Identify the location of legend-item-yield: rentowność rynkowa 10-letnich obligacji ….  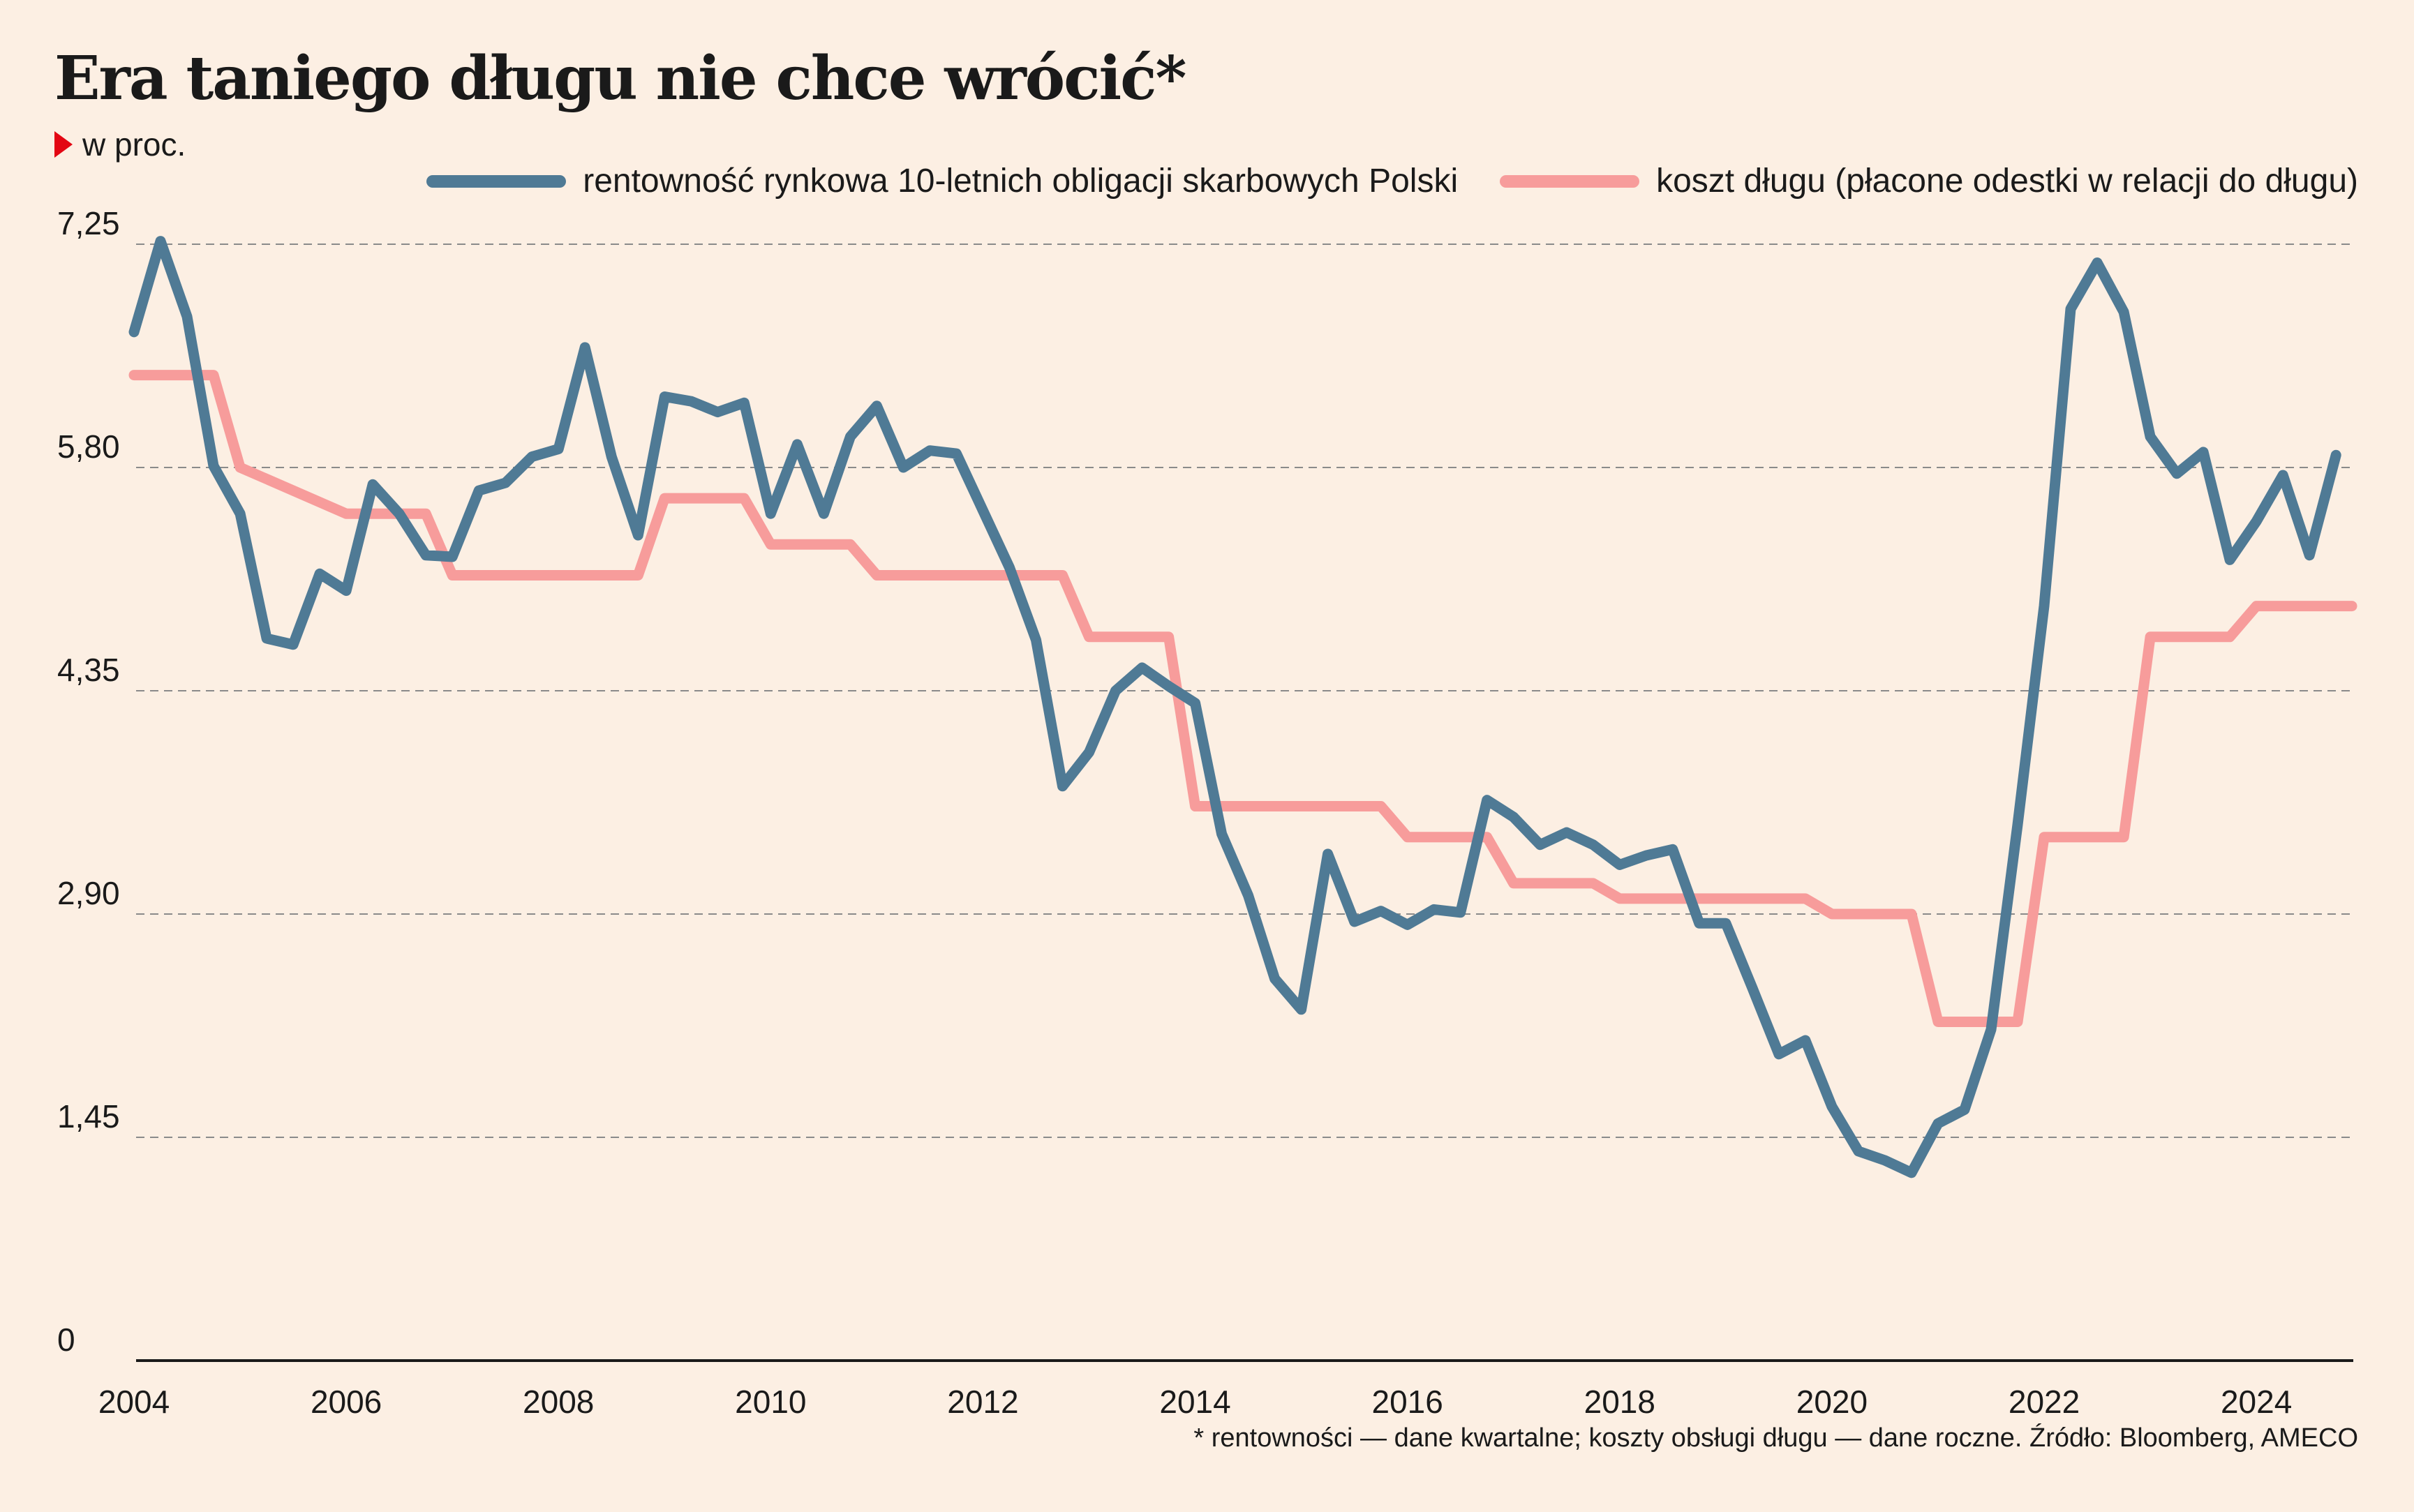
(942, 181).